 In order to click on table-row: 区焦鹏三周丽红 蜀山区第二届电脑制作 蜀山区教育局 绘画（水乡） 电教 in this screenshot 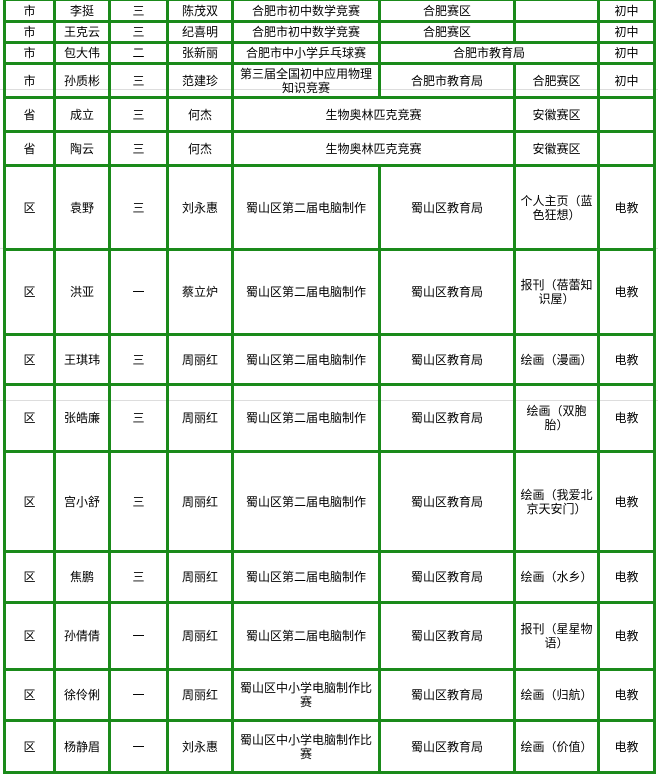, I will do `click(329, 577)`.